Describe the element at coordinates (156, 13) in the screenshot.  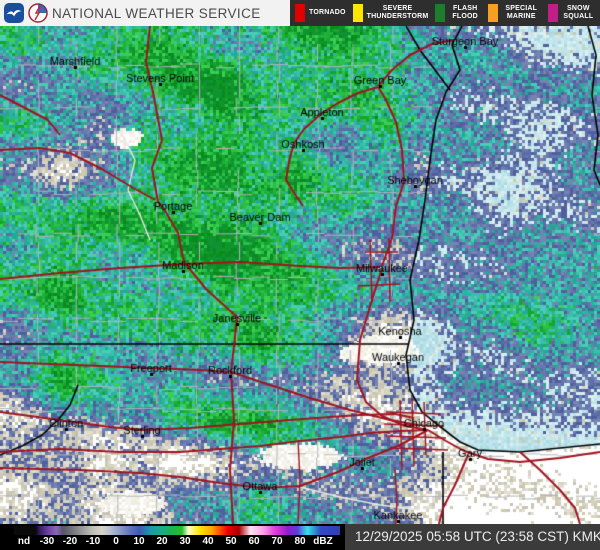
I see `app-title: NATIONAL WEATHER SERVICE` at that location.